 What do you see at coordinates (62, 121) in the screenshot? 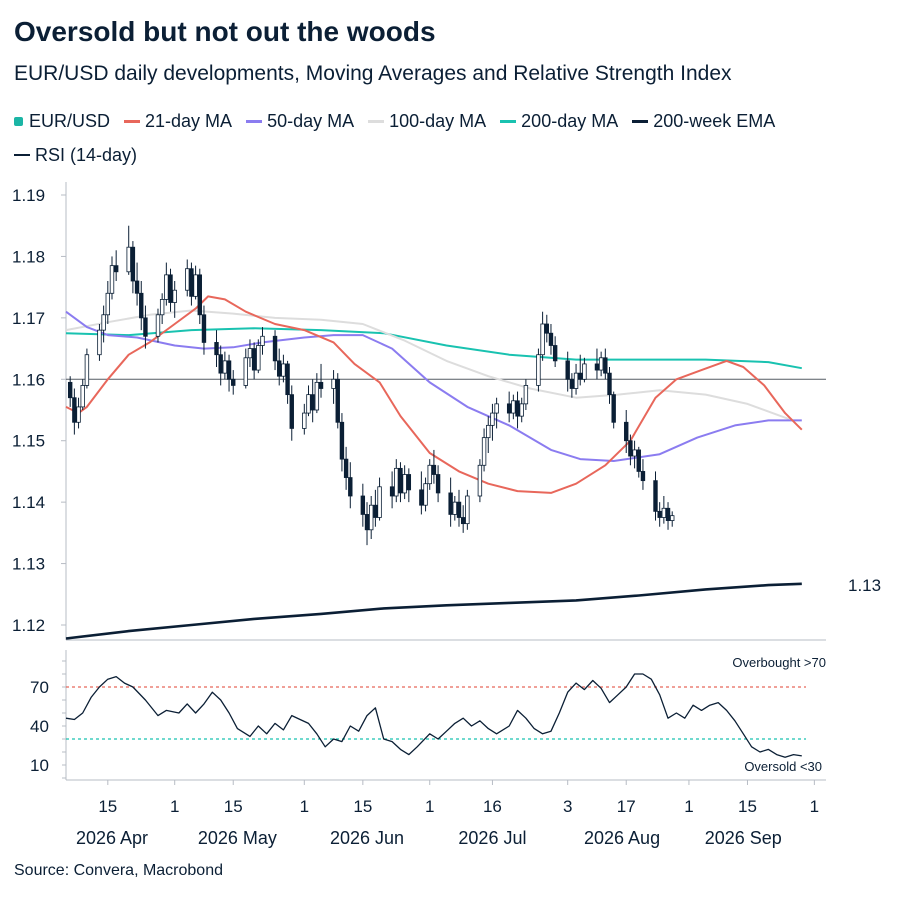
I see `legend-item-eurusd: EUR/USD` at bounding box center [62, 121].